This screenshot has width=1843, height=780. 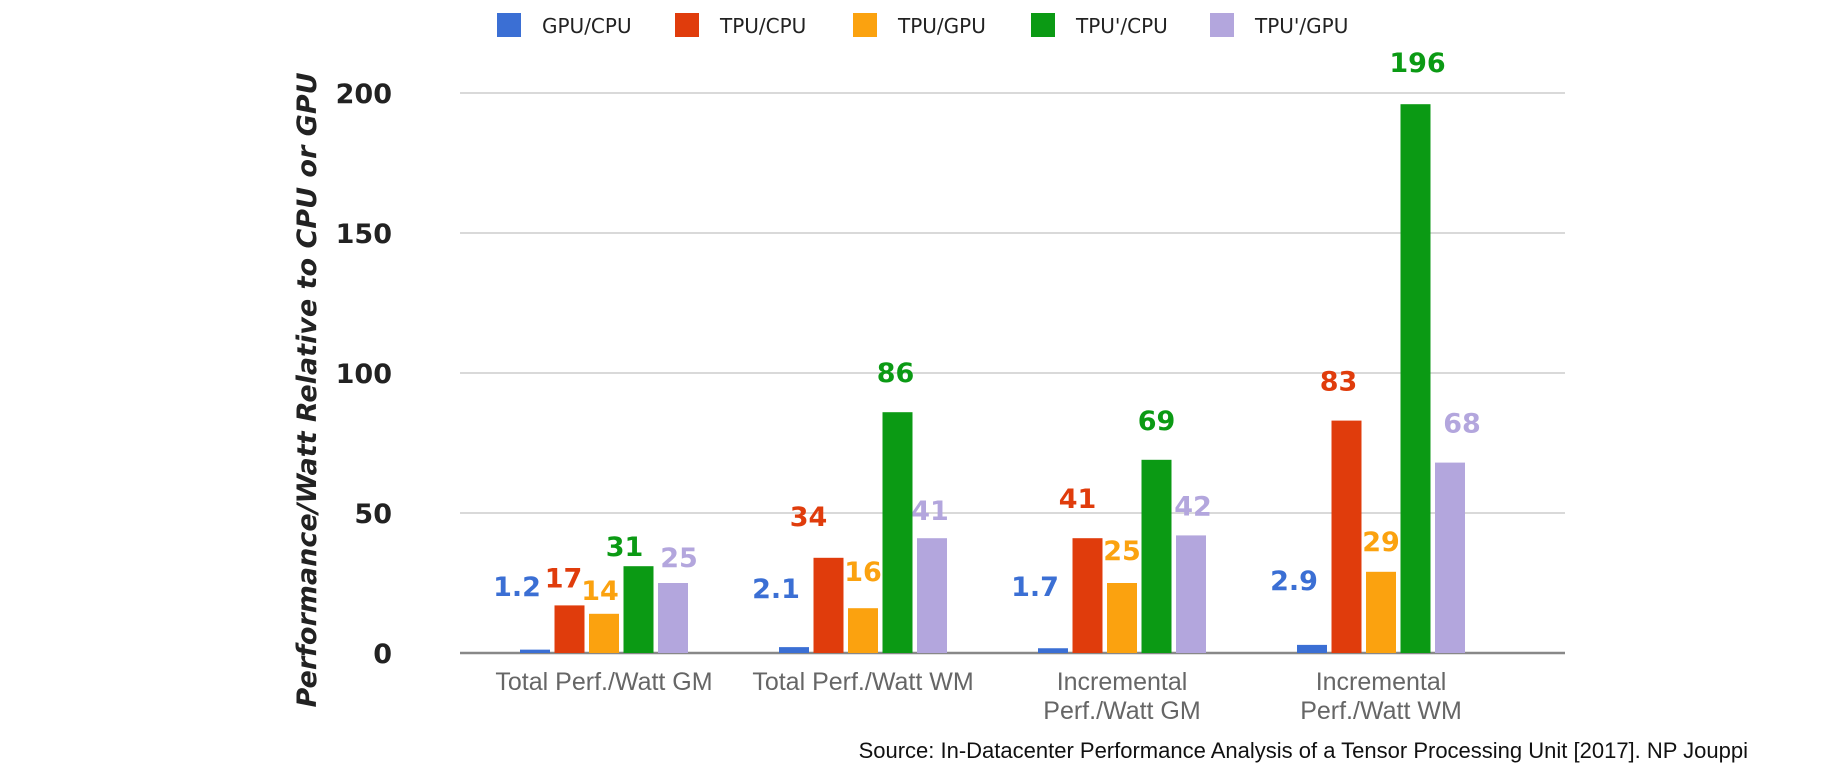 I want to click on data-label: 69, so click(x=1157, y=421).